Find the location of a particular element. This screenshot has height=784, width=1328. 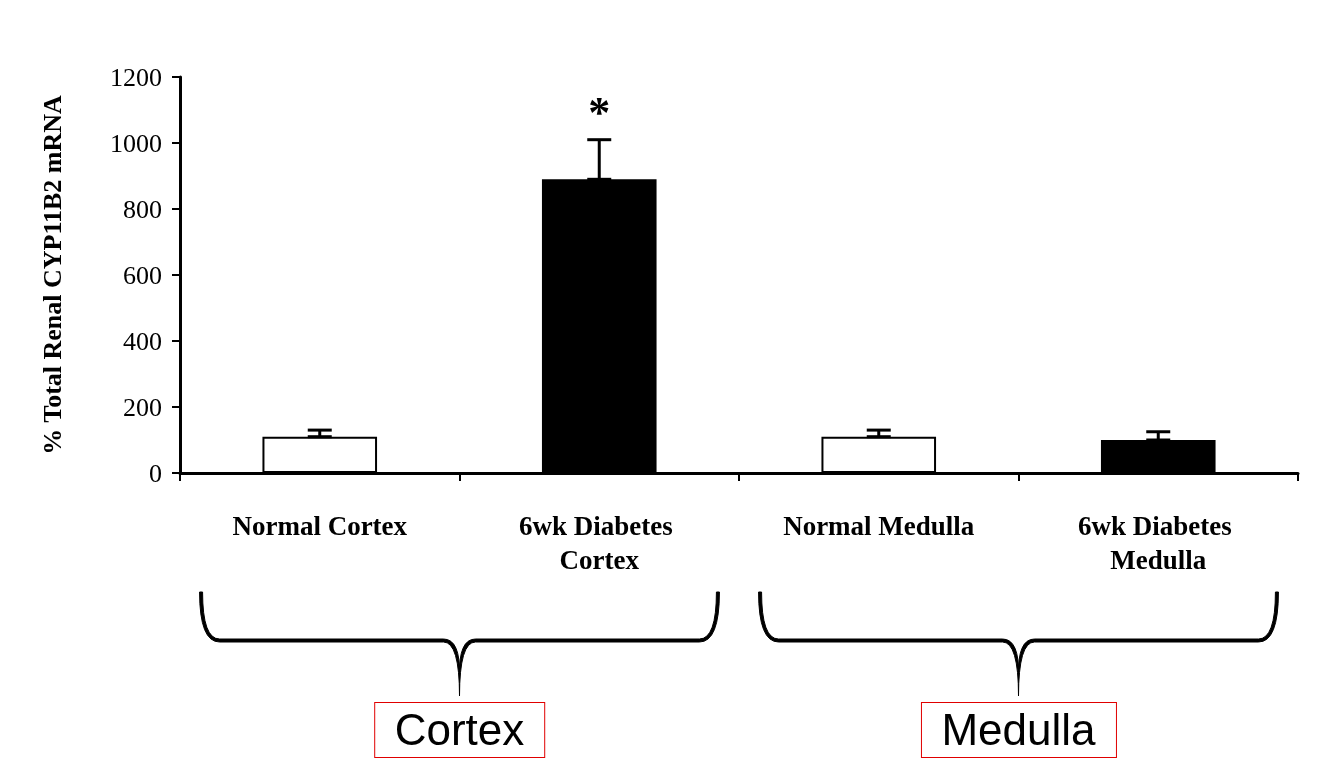

x-tick-label: 6wk Diabetes Medulla is located at coordinates (1158, 543).